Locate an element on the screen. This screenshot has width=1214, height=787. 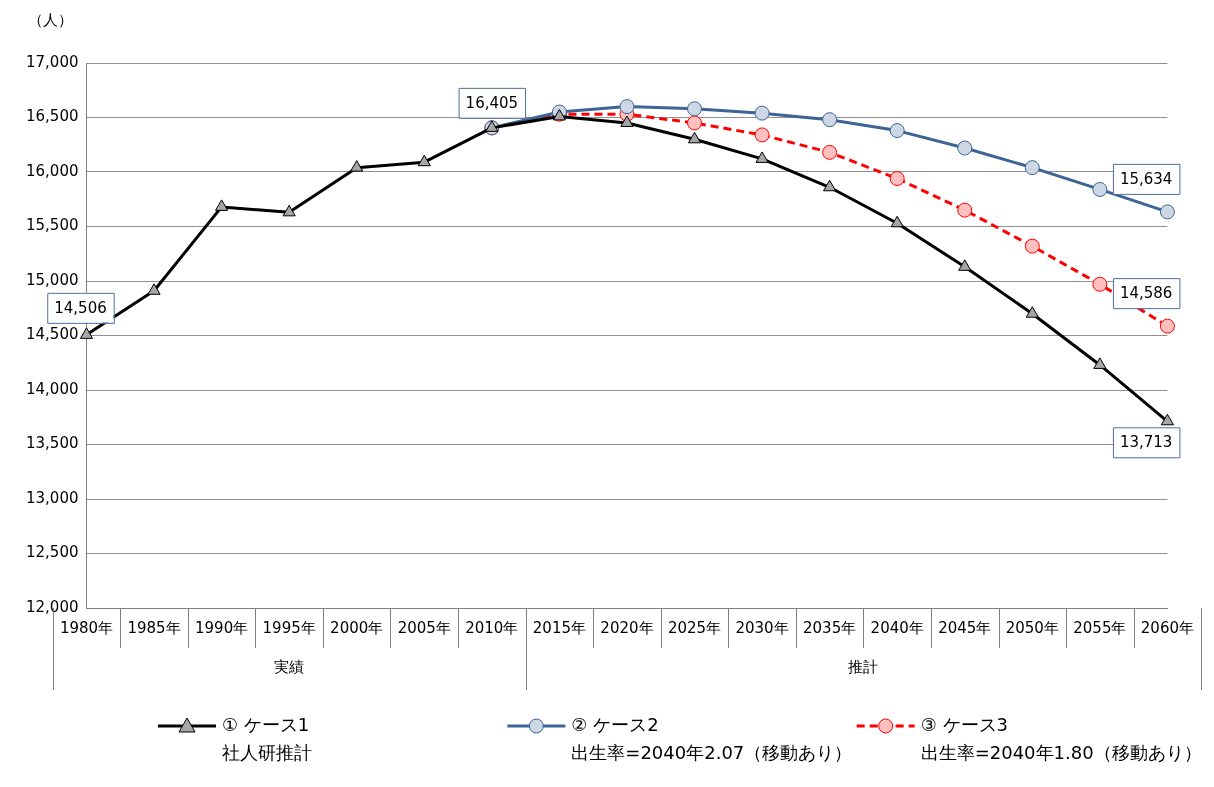
y-tick-label: 14,000 is located at coordinates (52, 388).